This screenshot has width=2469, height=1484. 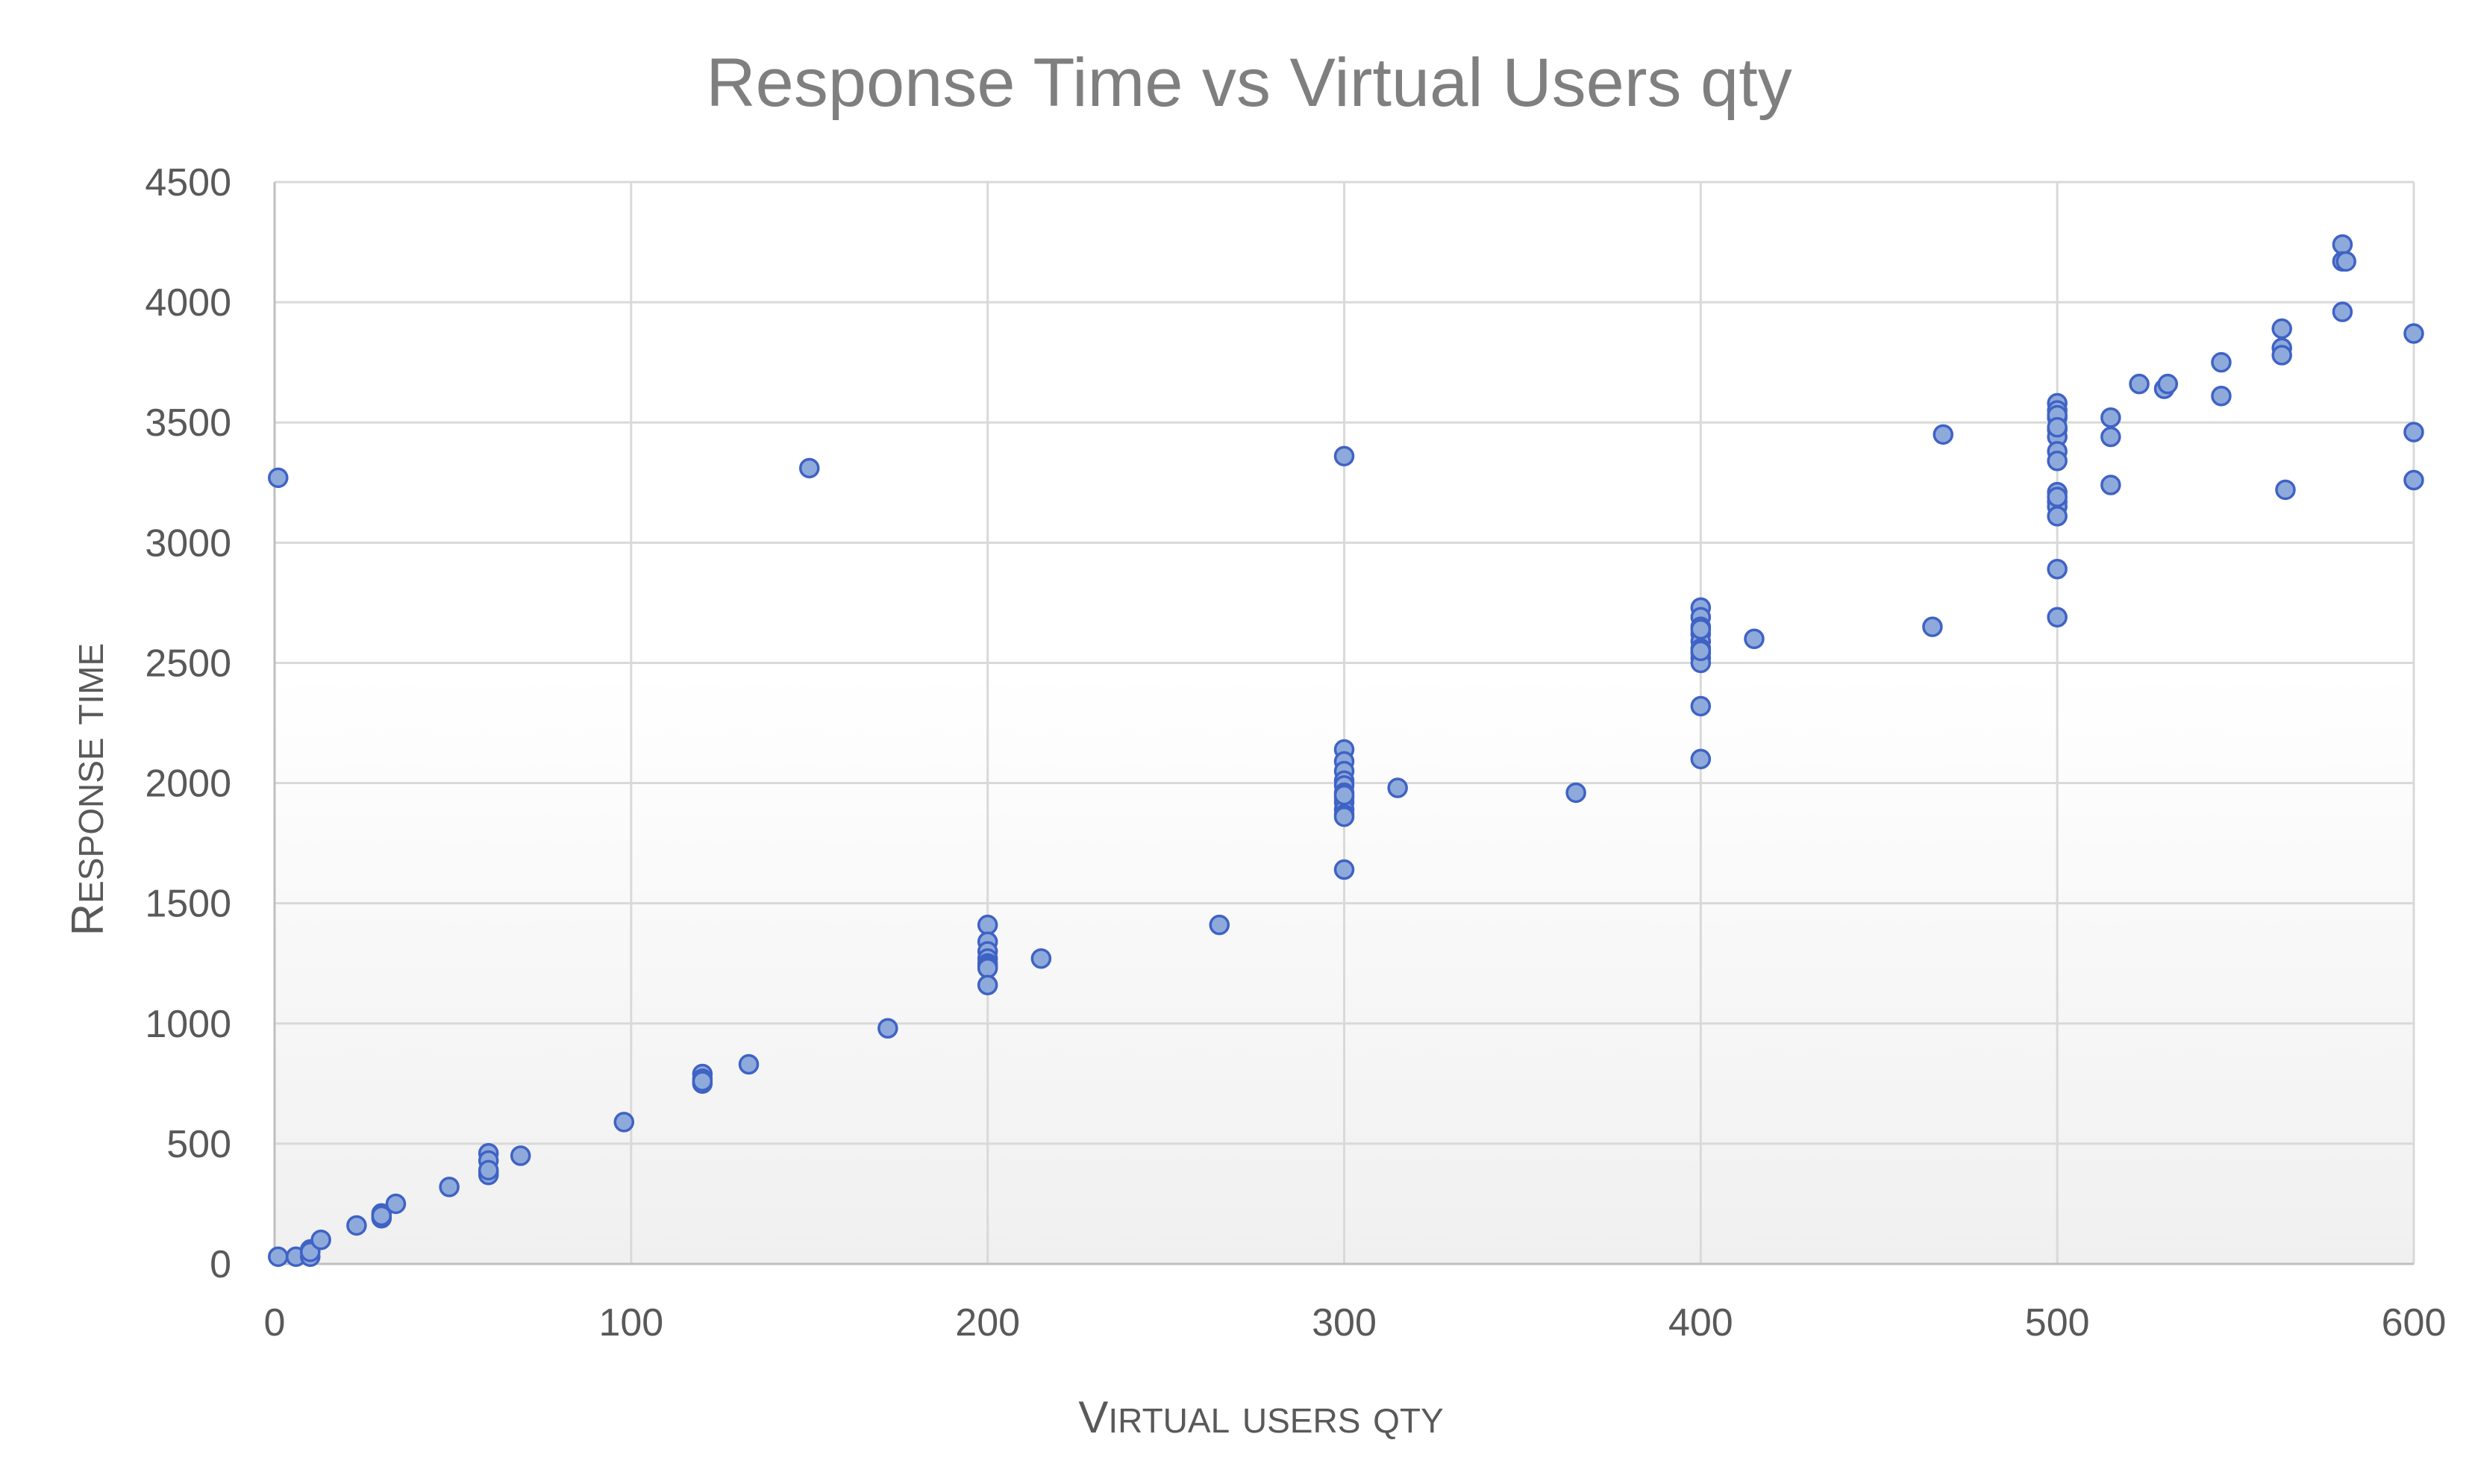 I want to click on x-tick-label: 400, so click(x=1700, y=1322).